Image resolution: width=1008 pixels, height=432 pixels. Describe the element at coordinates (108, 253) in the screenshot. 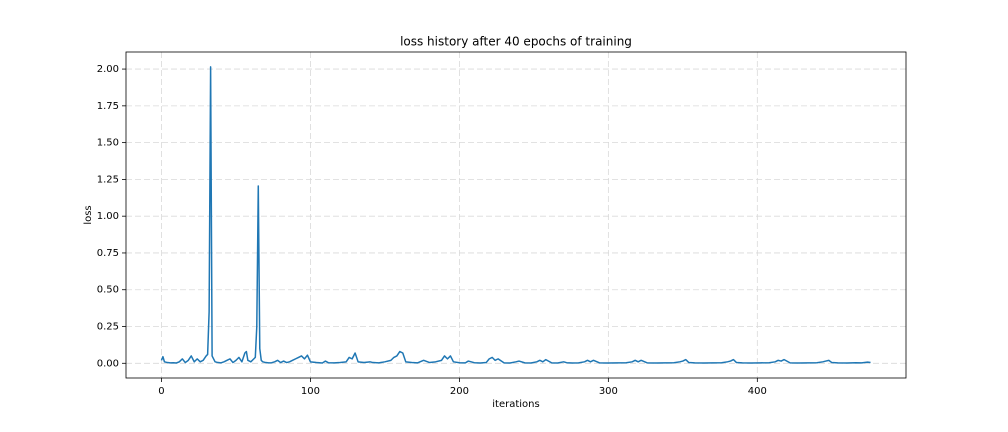

I see `y-tick-label: 0.75` at that location.